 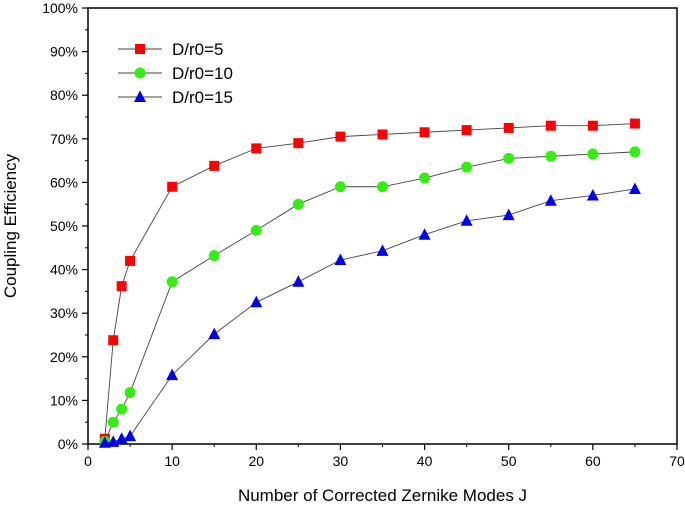 I want to click on y-tick-label: 90%, so click(x=64, y=52).